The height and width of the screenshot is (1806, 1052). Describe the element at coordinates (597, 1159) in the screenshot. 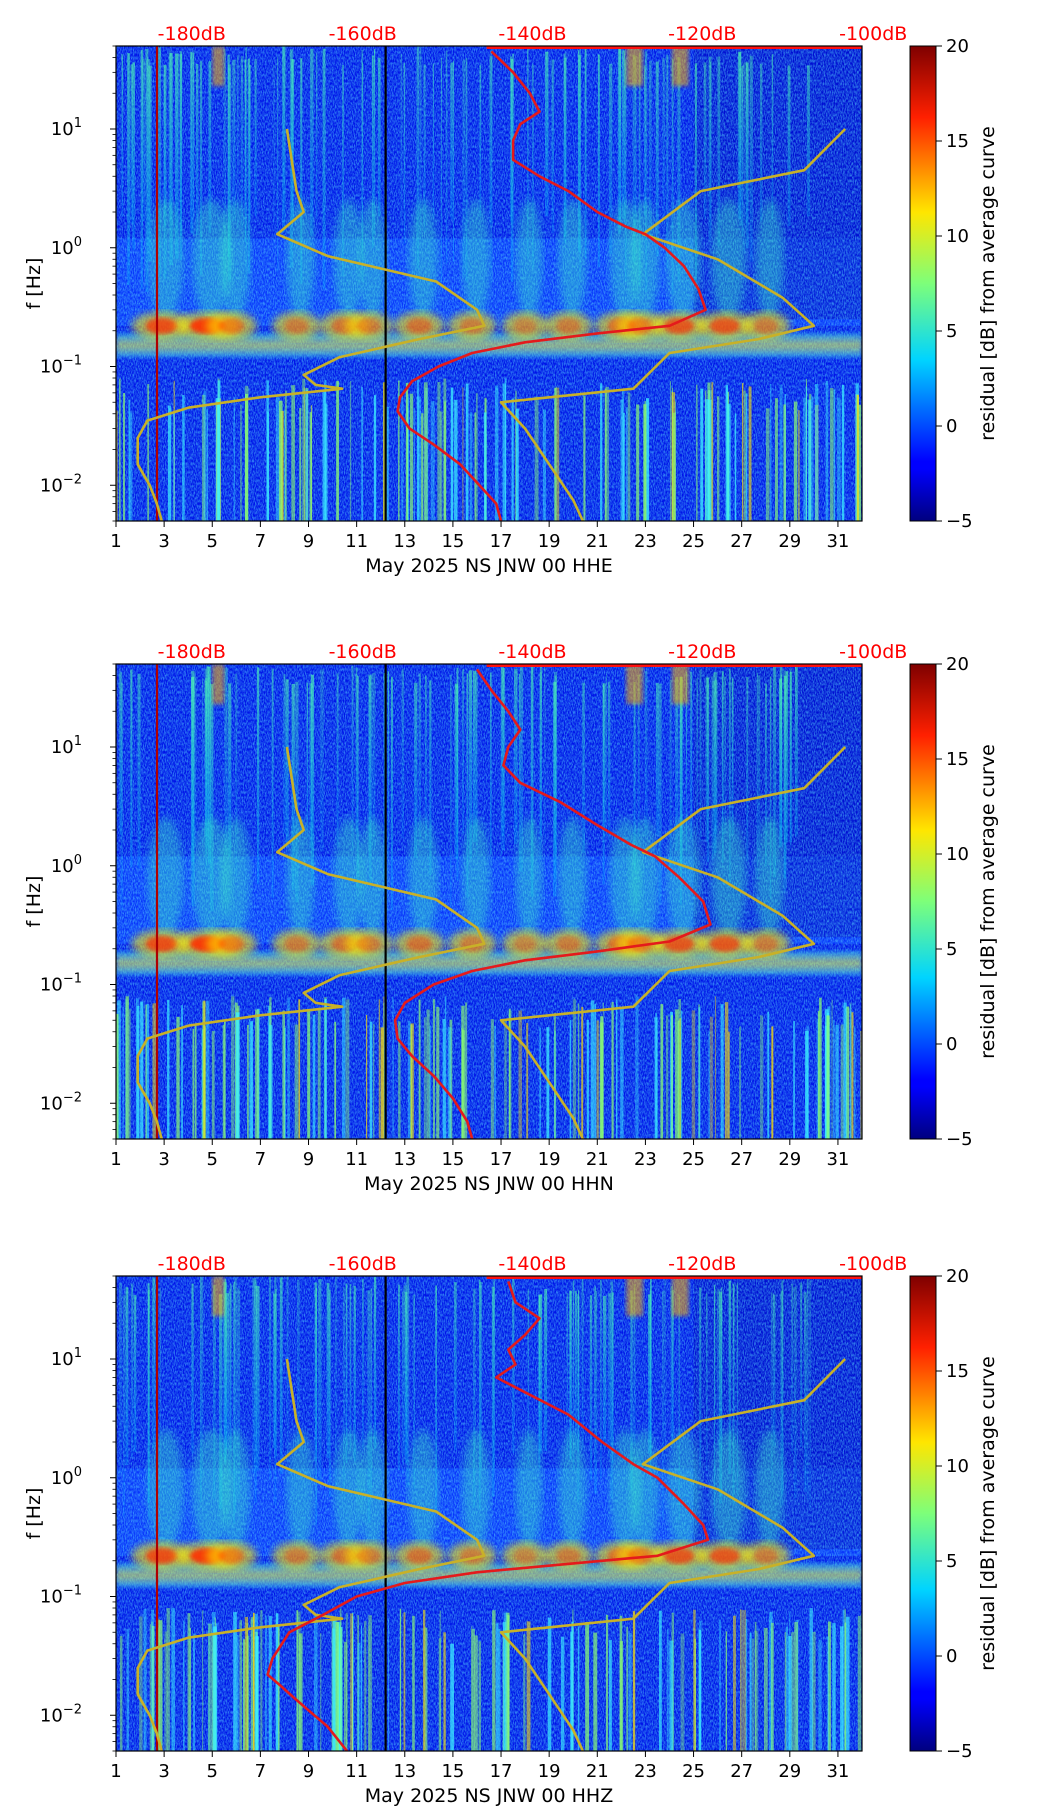

I see `x-tick-label: 21` at that location.